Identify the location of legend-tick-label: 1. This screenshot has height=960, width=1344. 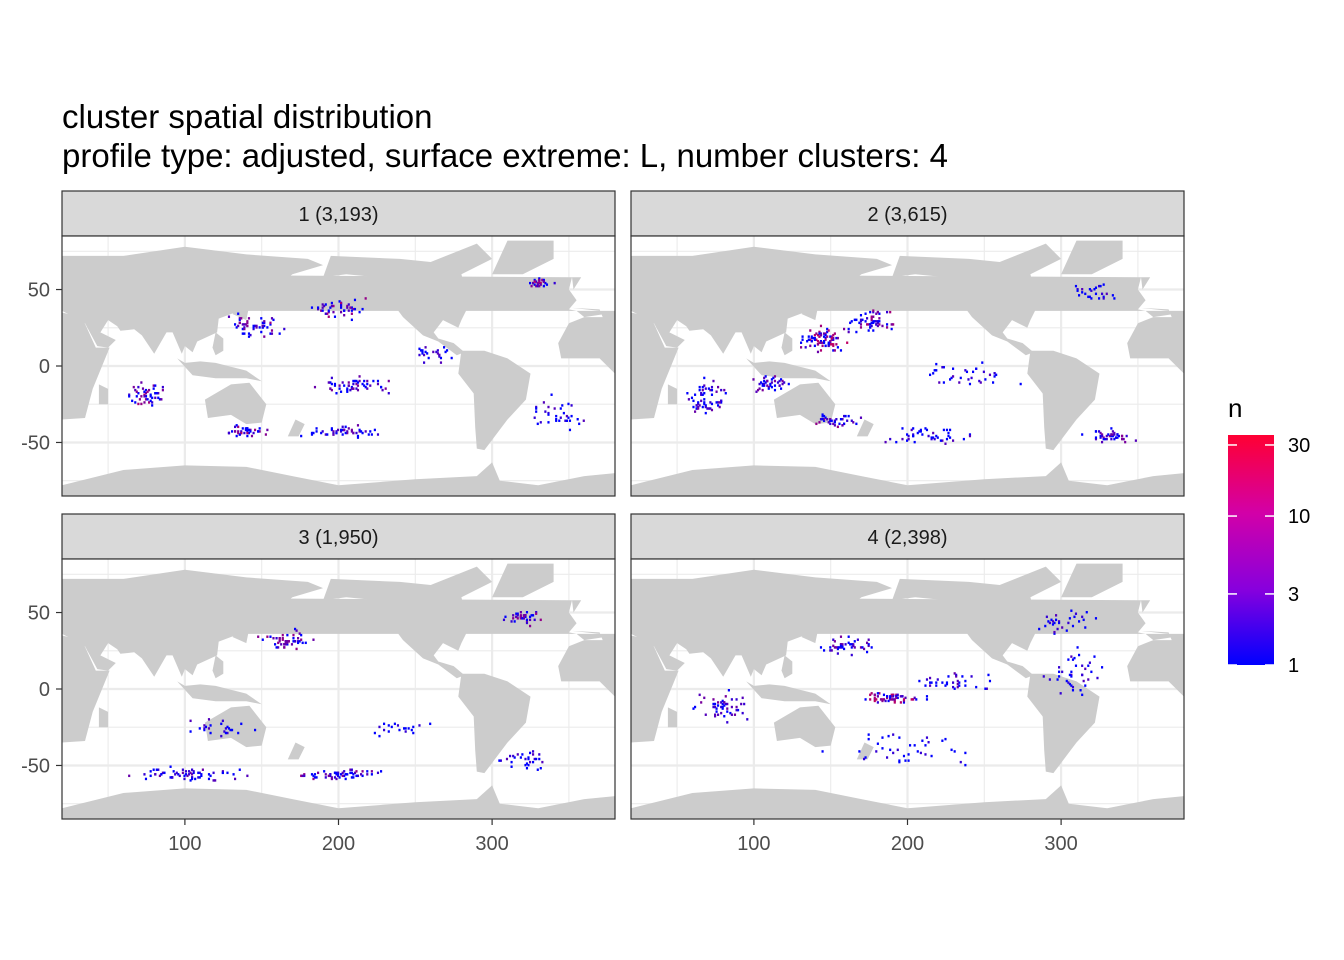
(1293, 666).